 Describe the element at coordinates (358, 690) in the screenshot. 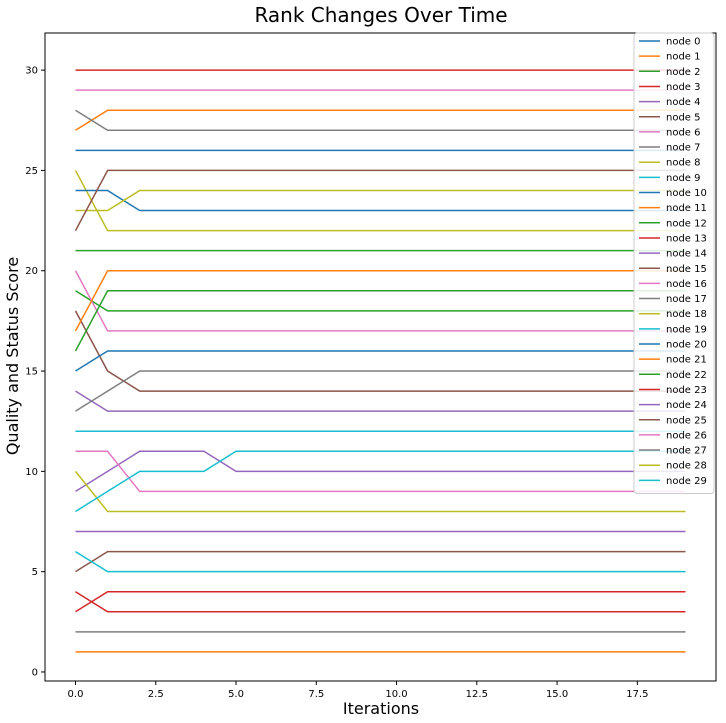

I see `x-axis: 0.0 2.5 5.0 7.5 10.0 12.5 15.0 17.5` at that location.